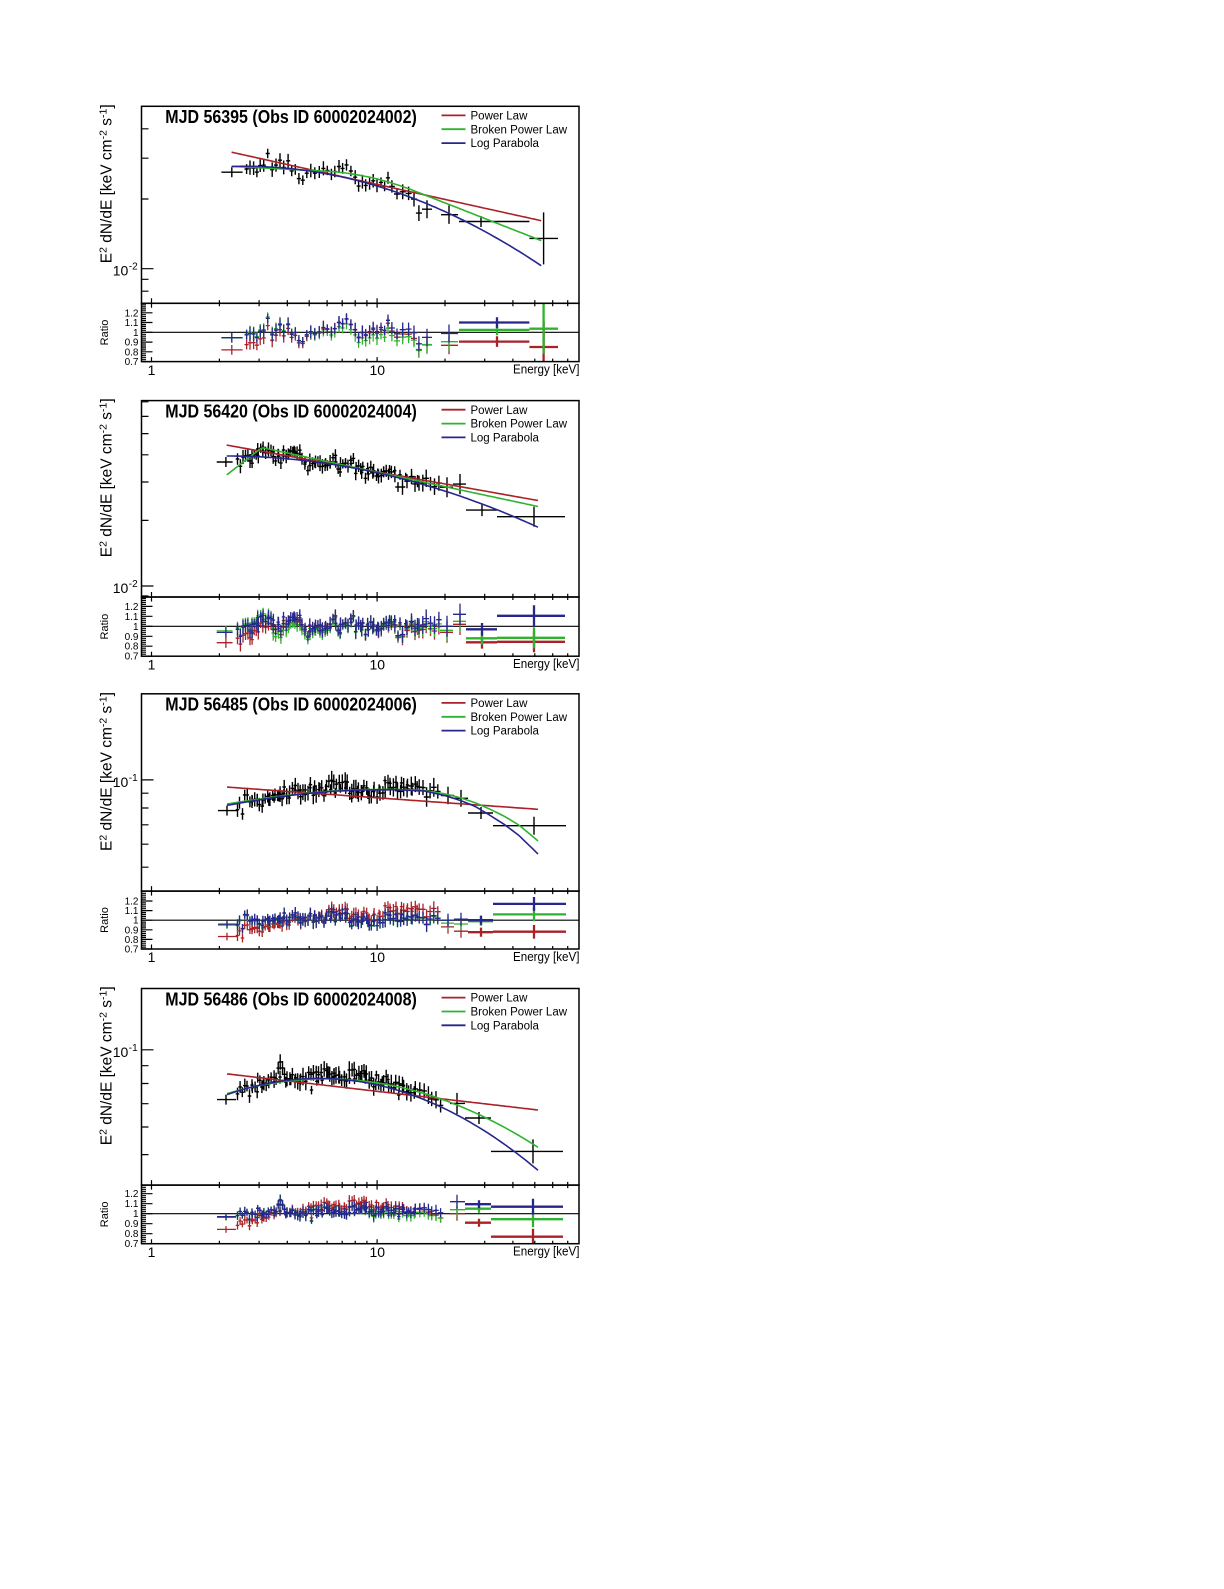  Describe the element at coordinates (291, 705) in the screenshot. I see `svg-text: MJD 56485 (Obs ID 60002024006)` at that location.